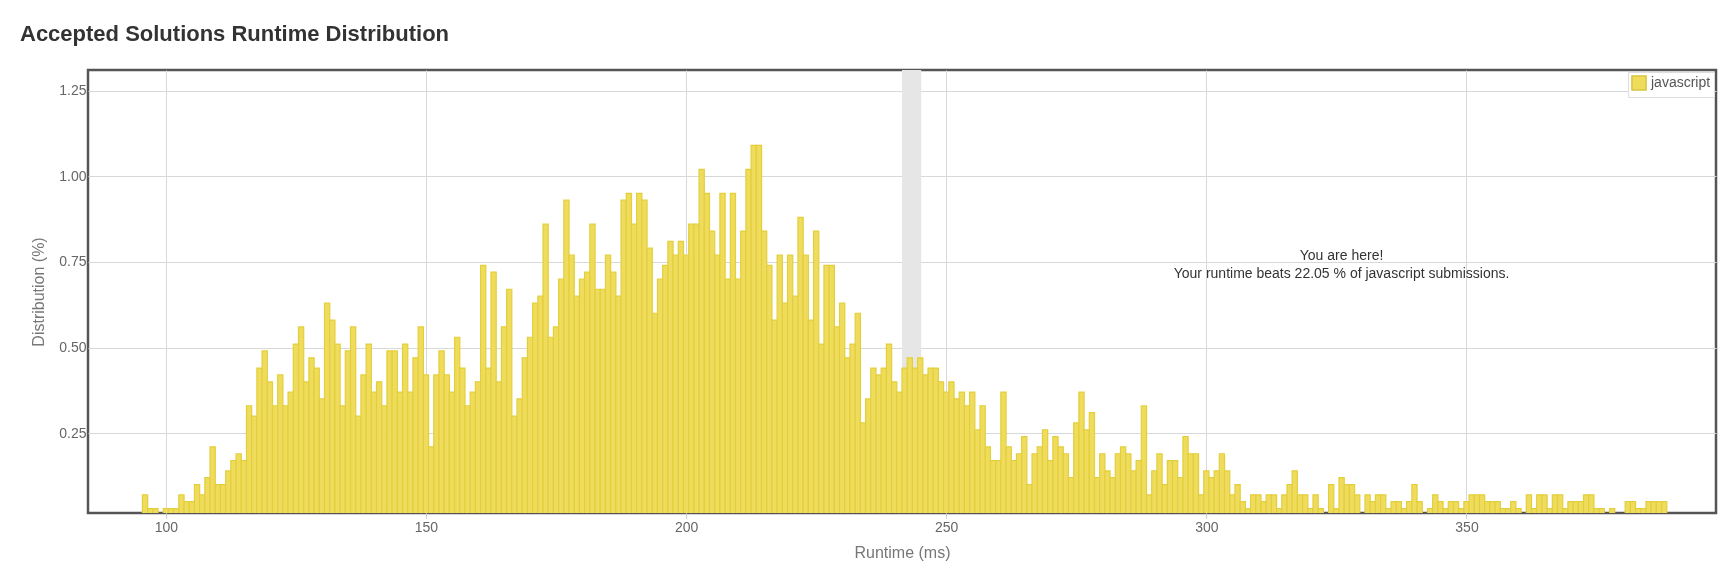 The width and height of the screenshot is (1727, 587). What do you see at coordinates (73, 90) in the screenshot?
I see `y-tick-label: 1.25` at bounding box center [73, 90].